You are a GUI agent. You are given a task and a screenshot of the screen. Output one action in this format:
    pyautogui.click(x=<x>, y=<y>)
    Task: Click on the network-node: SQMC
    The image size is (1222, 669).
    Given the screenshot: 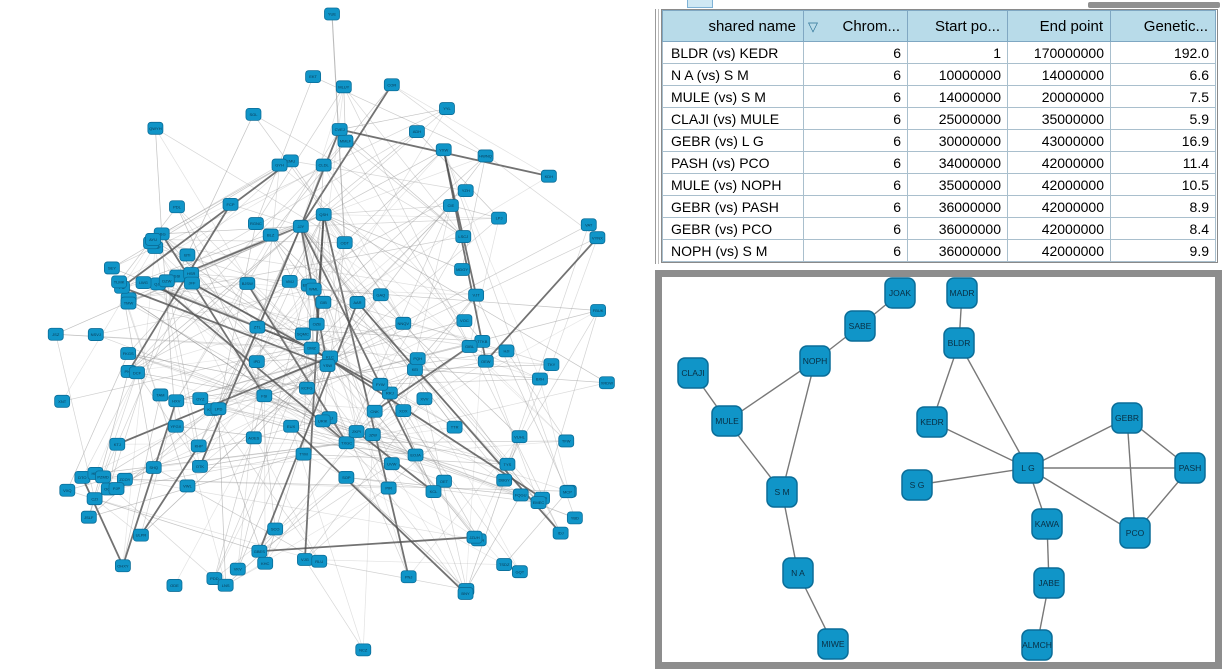 What is the action you would take?
    pyautogui.click(x=302, y=334)
    